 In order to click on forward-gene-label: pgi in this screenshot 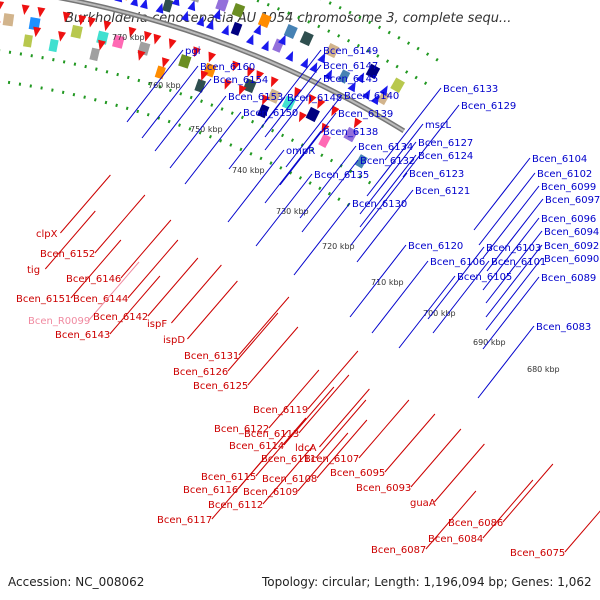, I will do `click(192, 51)`.